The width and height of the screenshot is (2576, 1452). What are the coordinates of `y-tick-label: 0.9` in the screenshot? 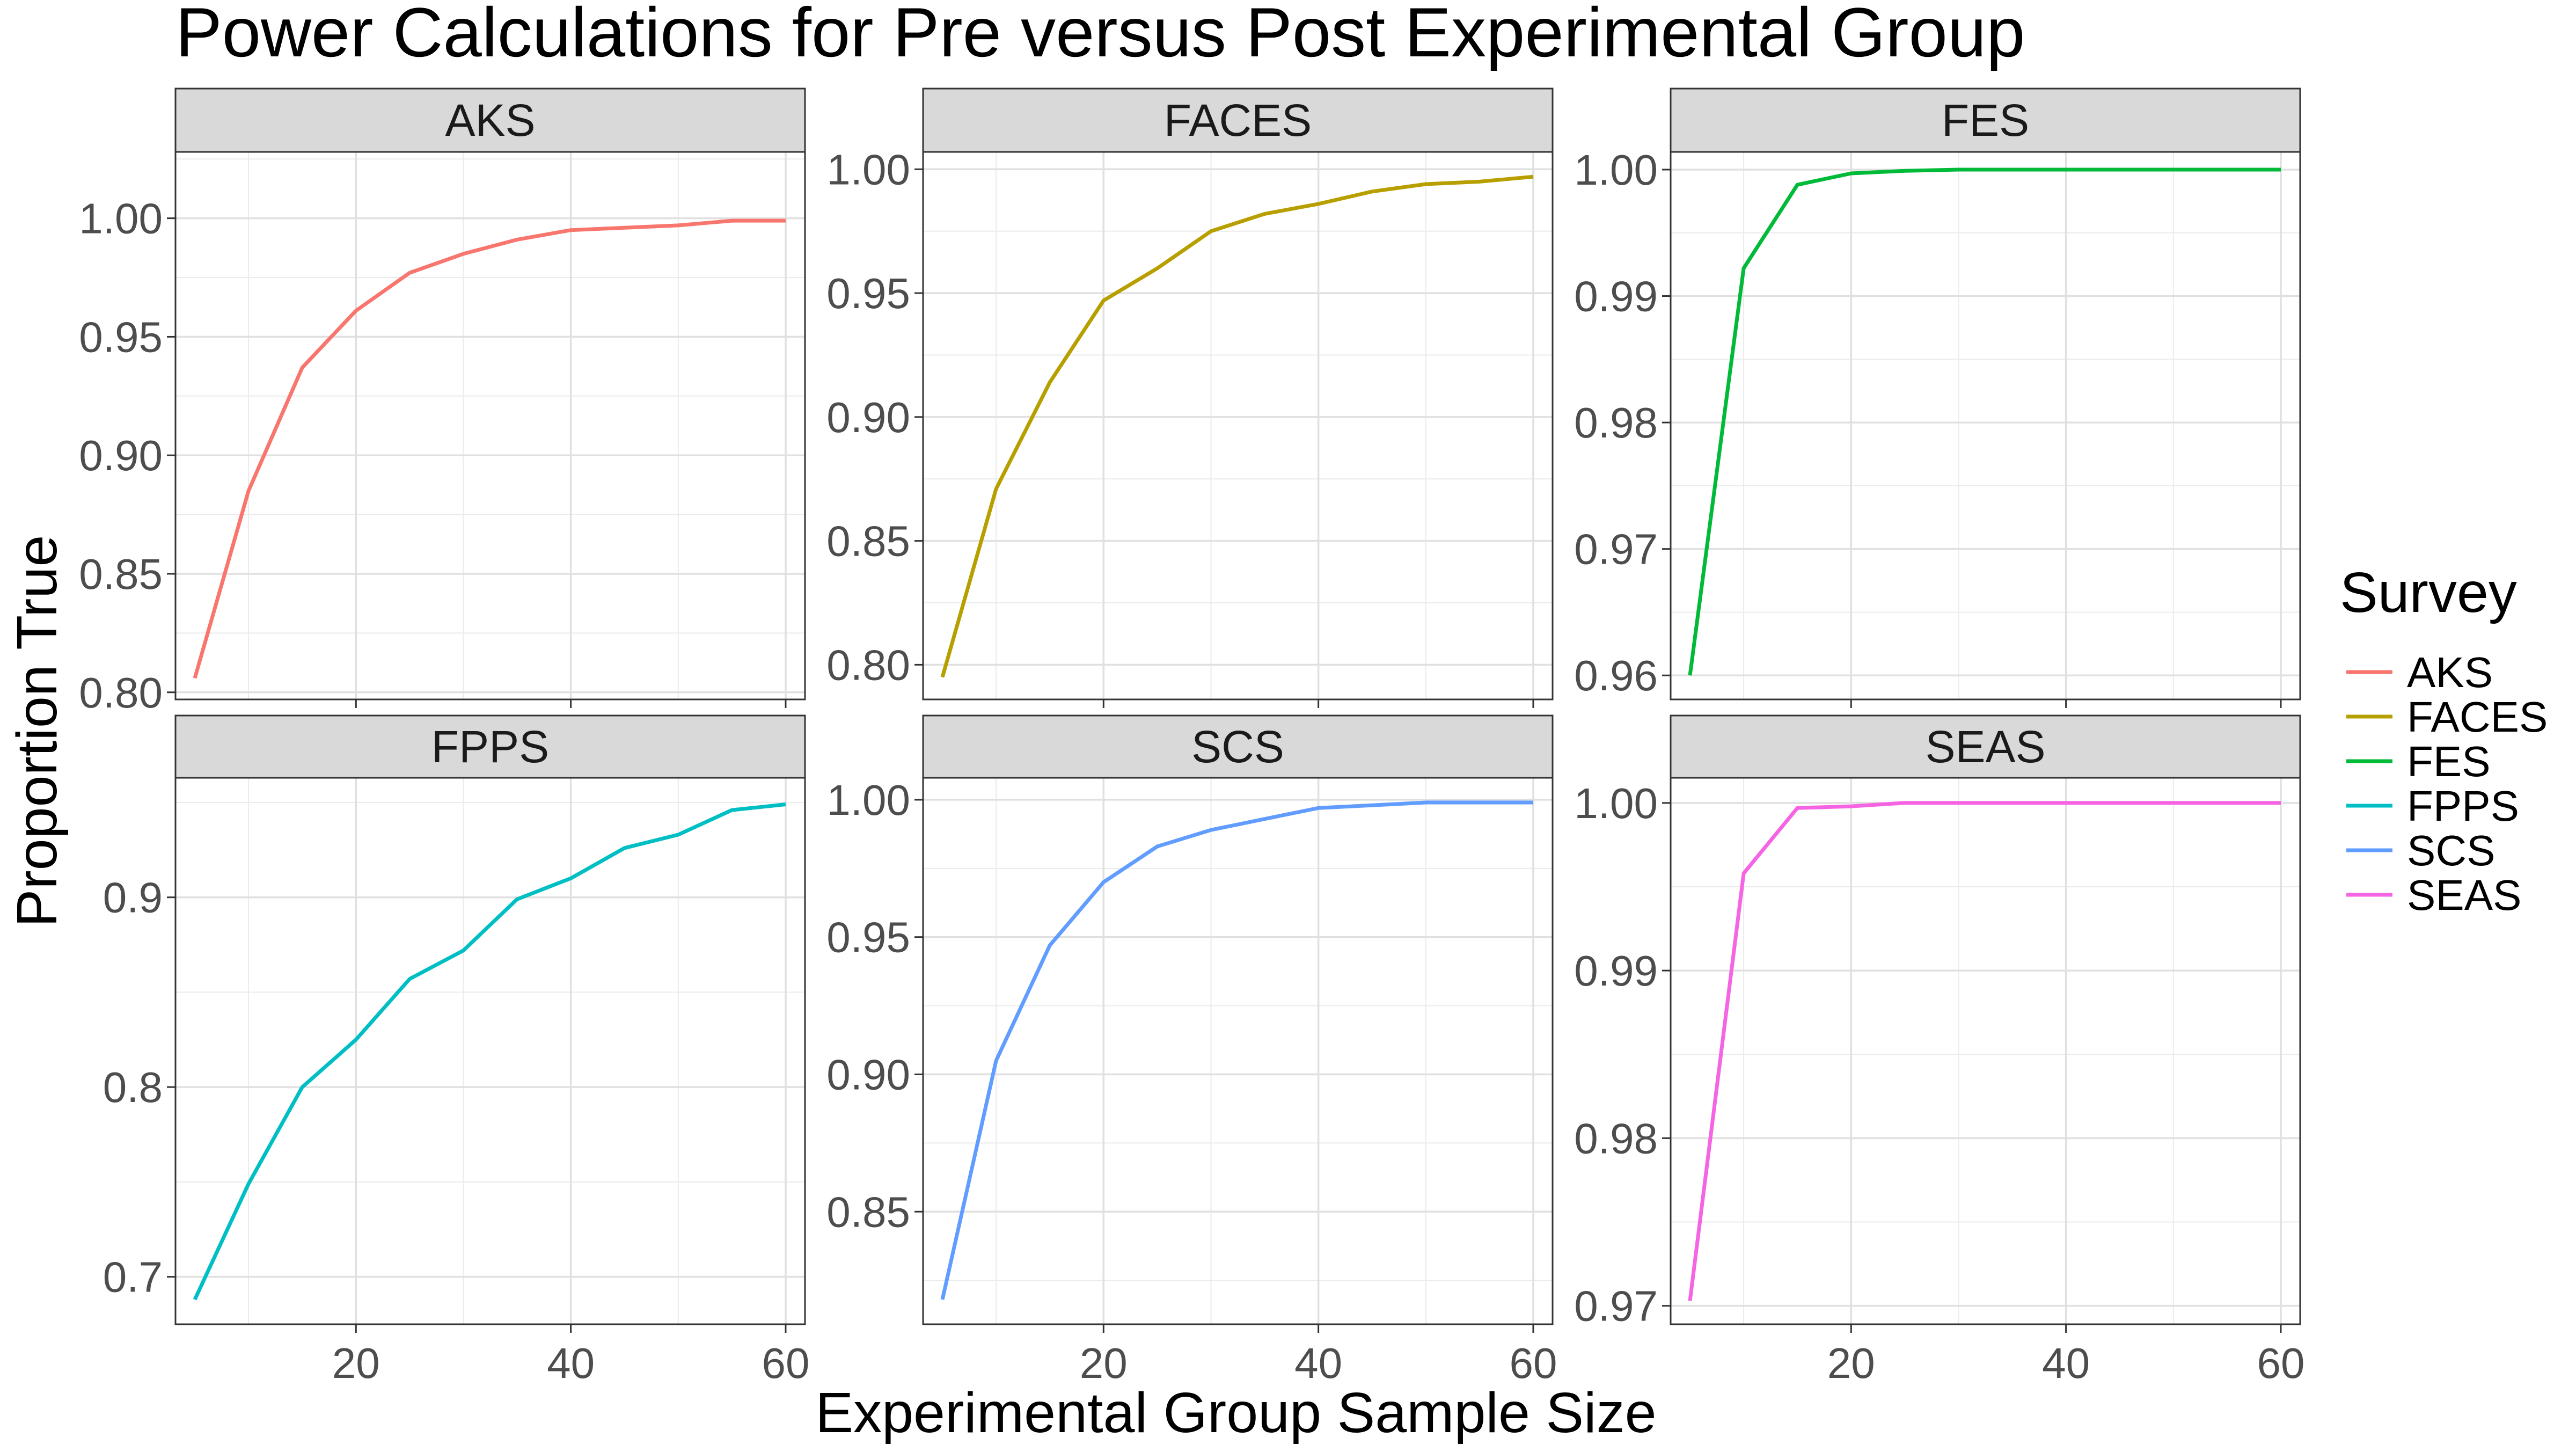 It's located at (133, 898).